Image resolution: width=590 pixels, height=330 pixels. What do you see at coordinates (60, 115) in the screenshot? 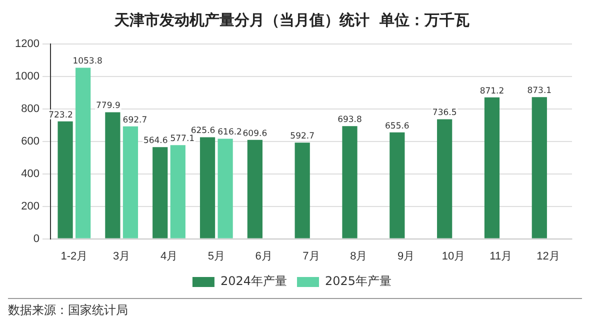
I see `data-label: 723.2` at bounding box center [60, 115].